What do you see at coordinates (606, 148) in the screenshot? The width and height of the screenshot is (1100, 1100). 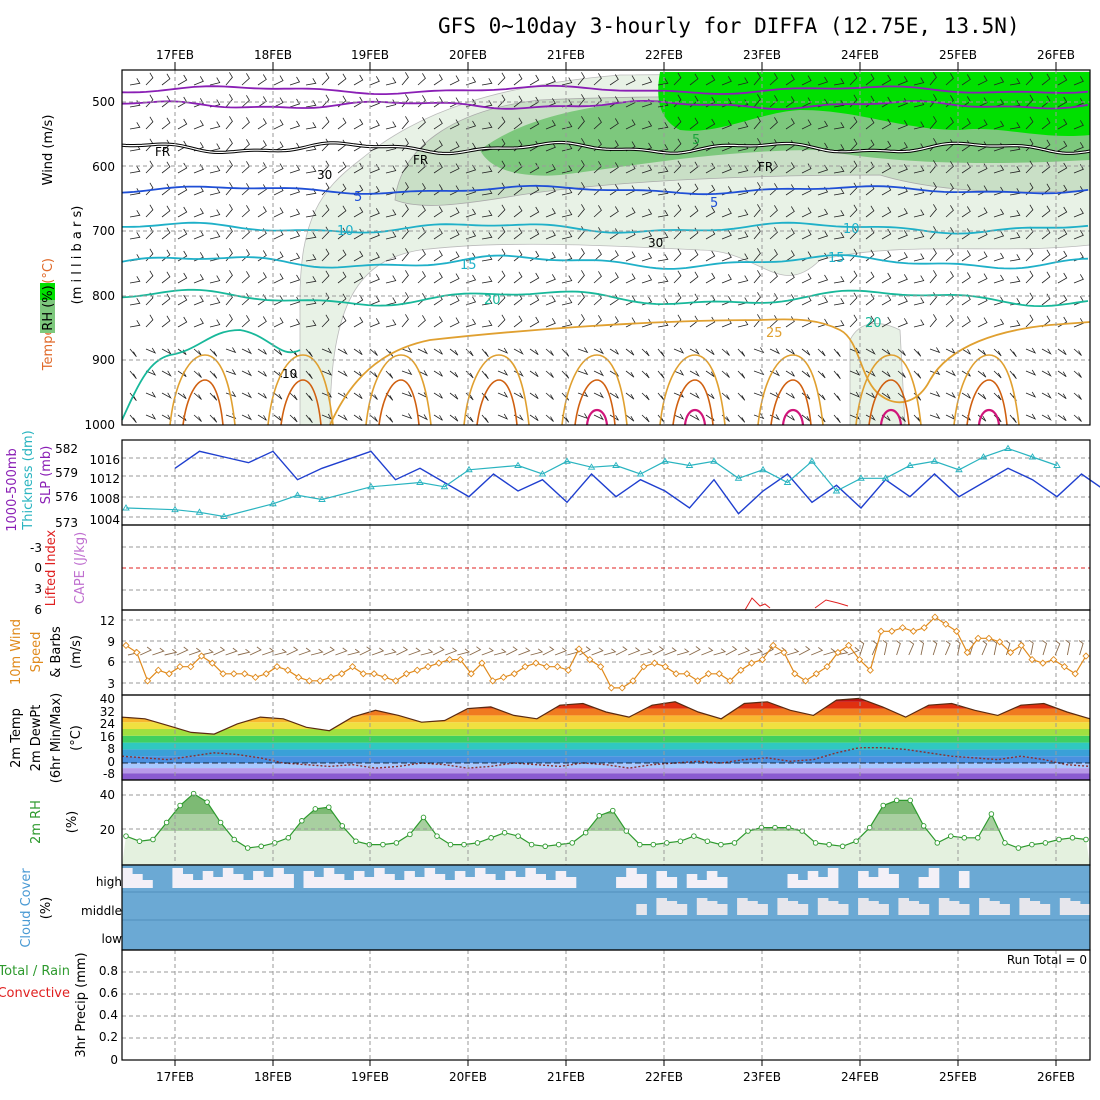 I see `contour-freezing-inner` at bounding box center [606, 148].